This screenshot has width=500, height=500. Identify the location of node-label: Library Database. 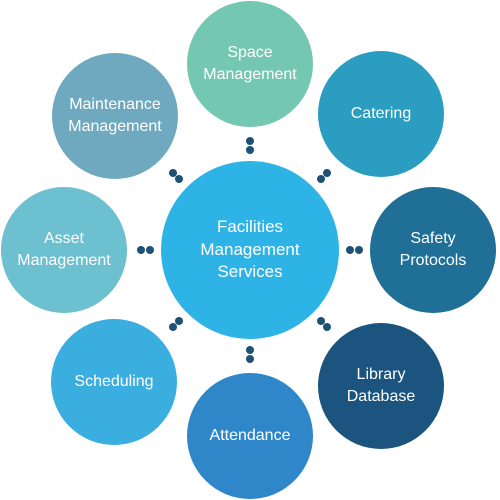
(381, 385).